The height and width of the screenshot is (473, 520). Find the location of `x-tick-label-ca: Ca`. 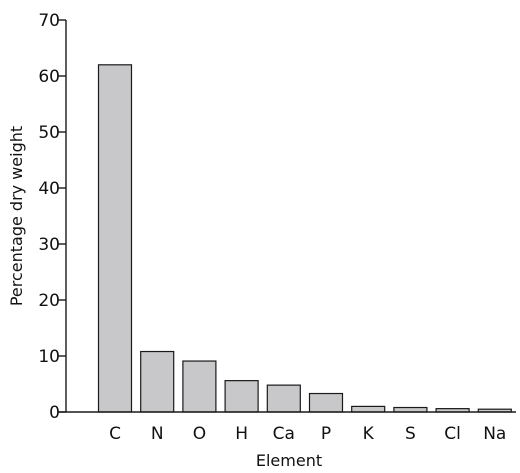

x-tick-label-ca: Ca is located at coordinates (284, 434).